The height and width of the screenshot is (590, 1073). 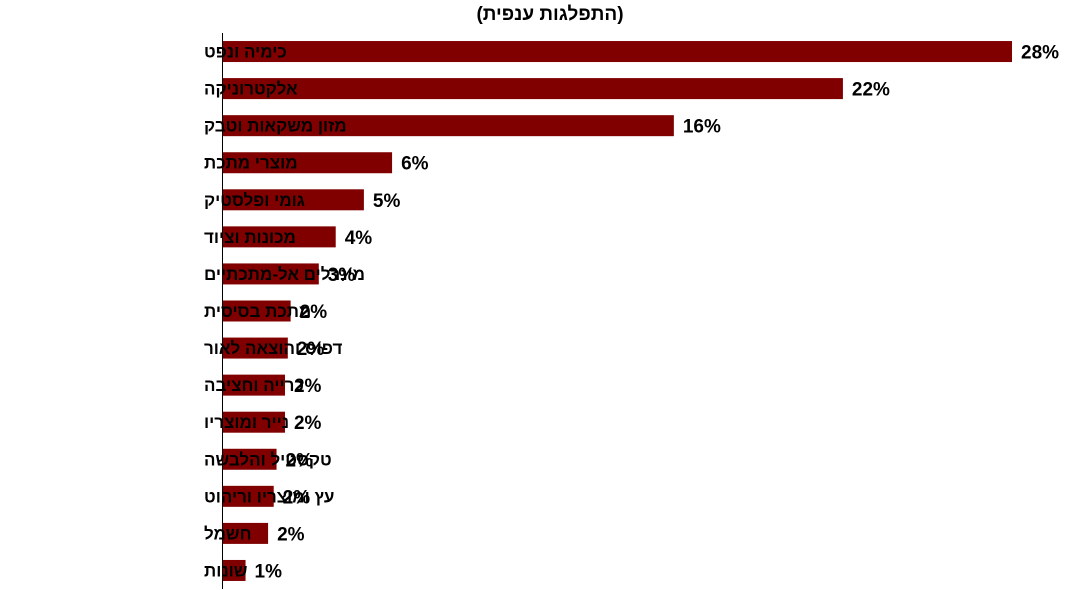 What do you see at coordinates (359, 238) in the screenshot?
I see `value-label: 4%` at bounding box center [359, 238].